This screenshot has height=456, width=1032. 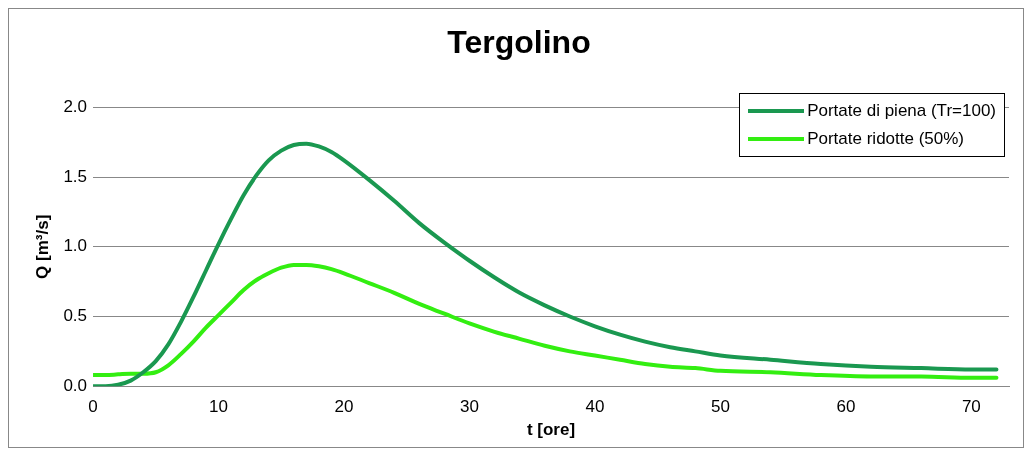 I want to click on y-tick-label: 1.5, so click(x=75, y=176).